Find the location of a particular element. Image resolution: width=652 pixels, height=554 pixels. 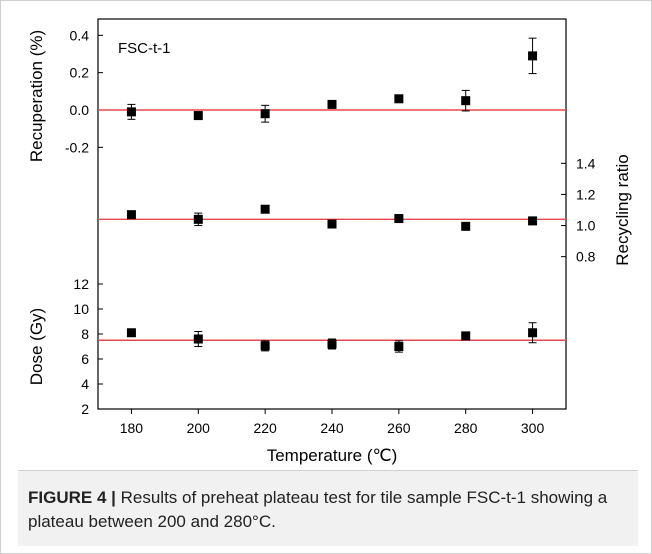

dose-y-tick-label: 6 is located at coordinates (85, 359).